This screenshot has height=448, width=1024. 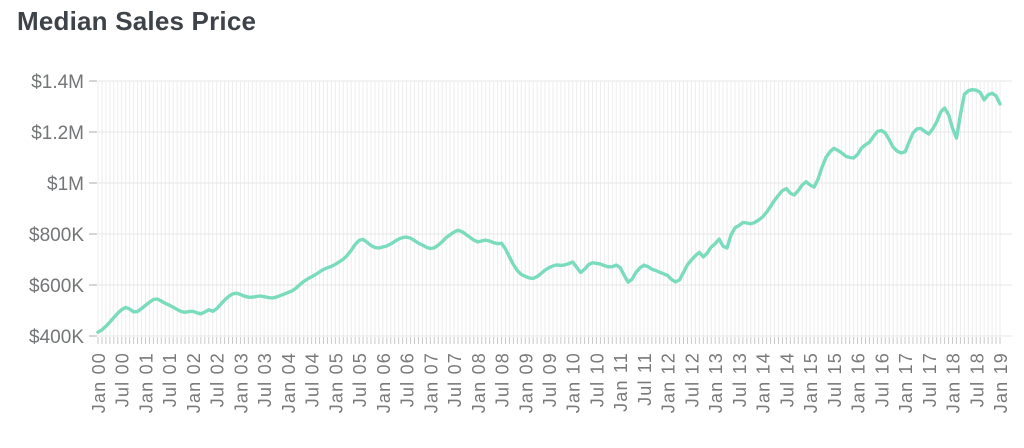 I want to click on x-axis-label: Jan 03, so click(x=241, y=382).